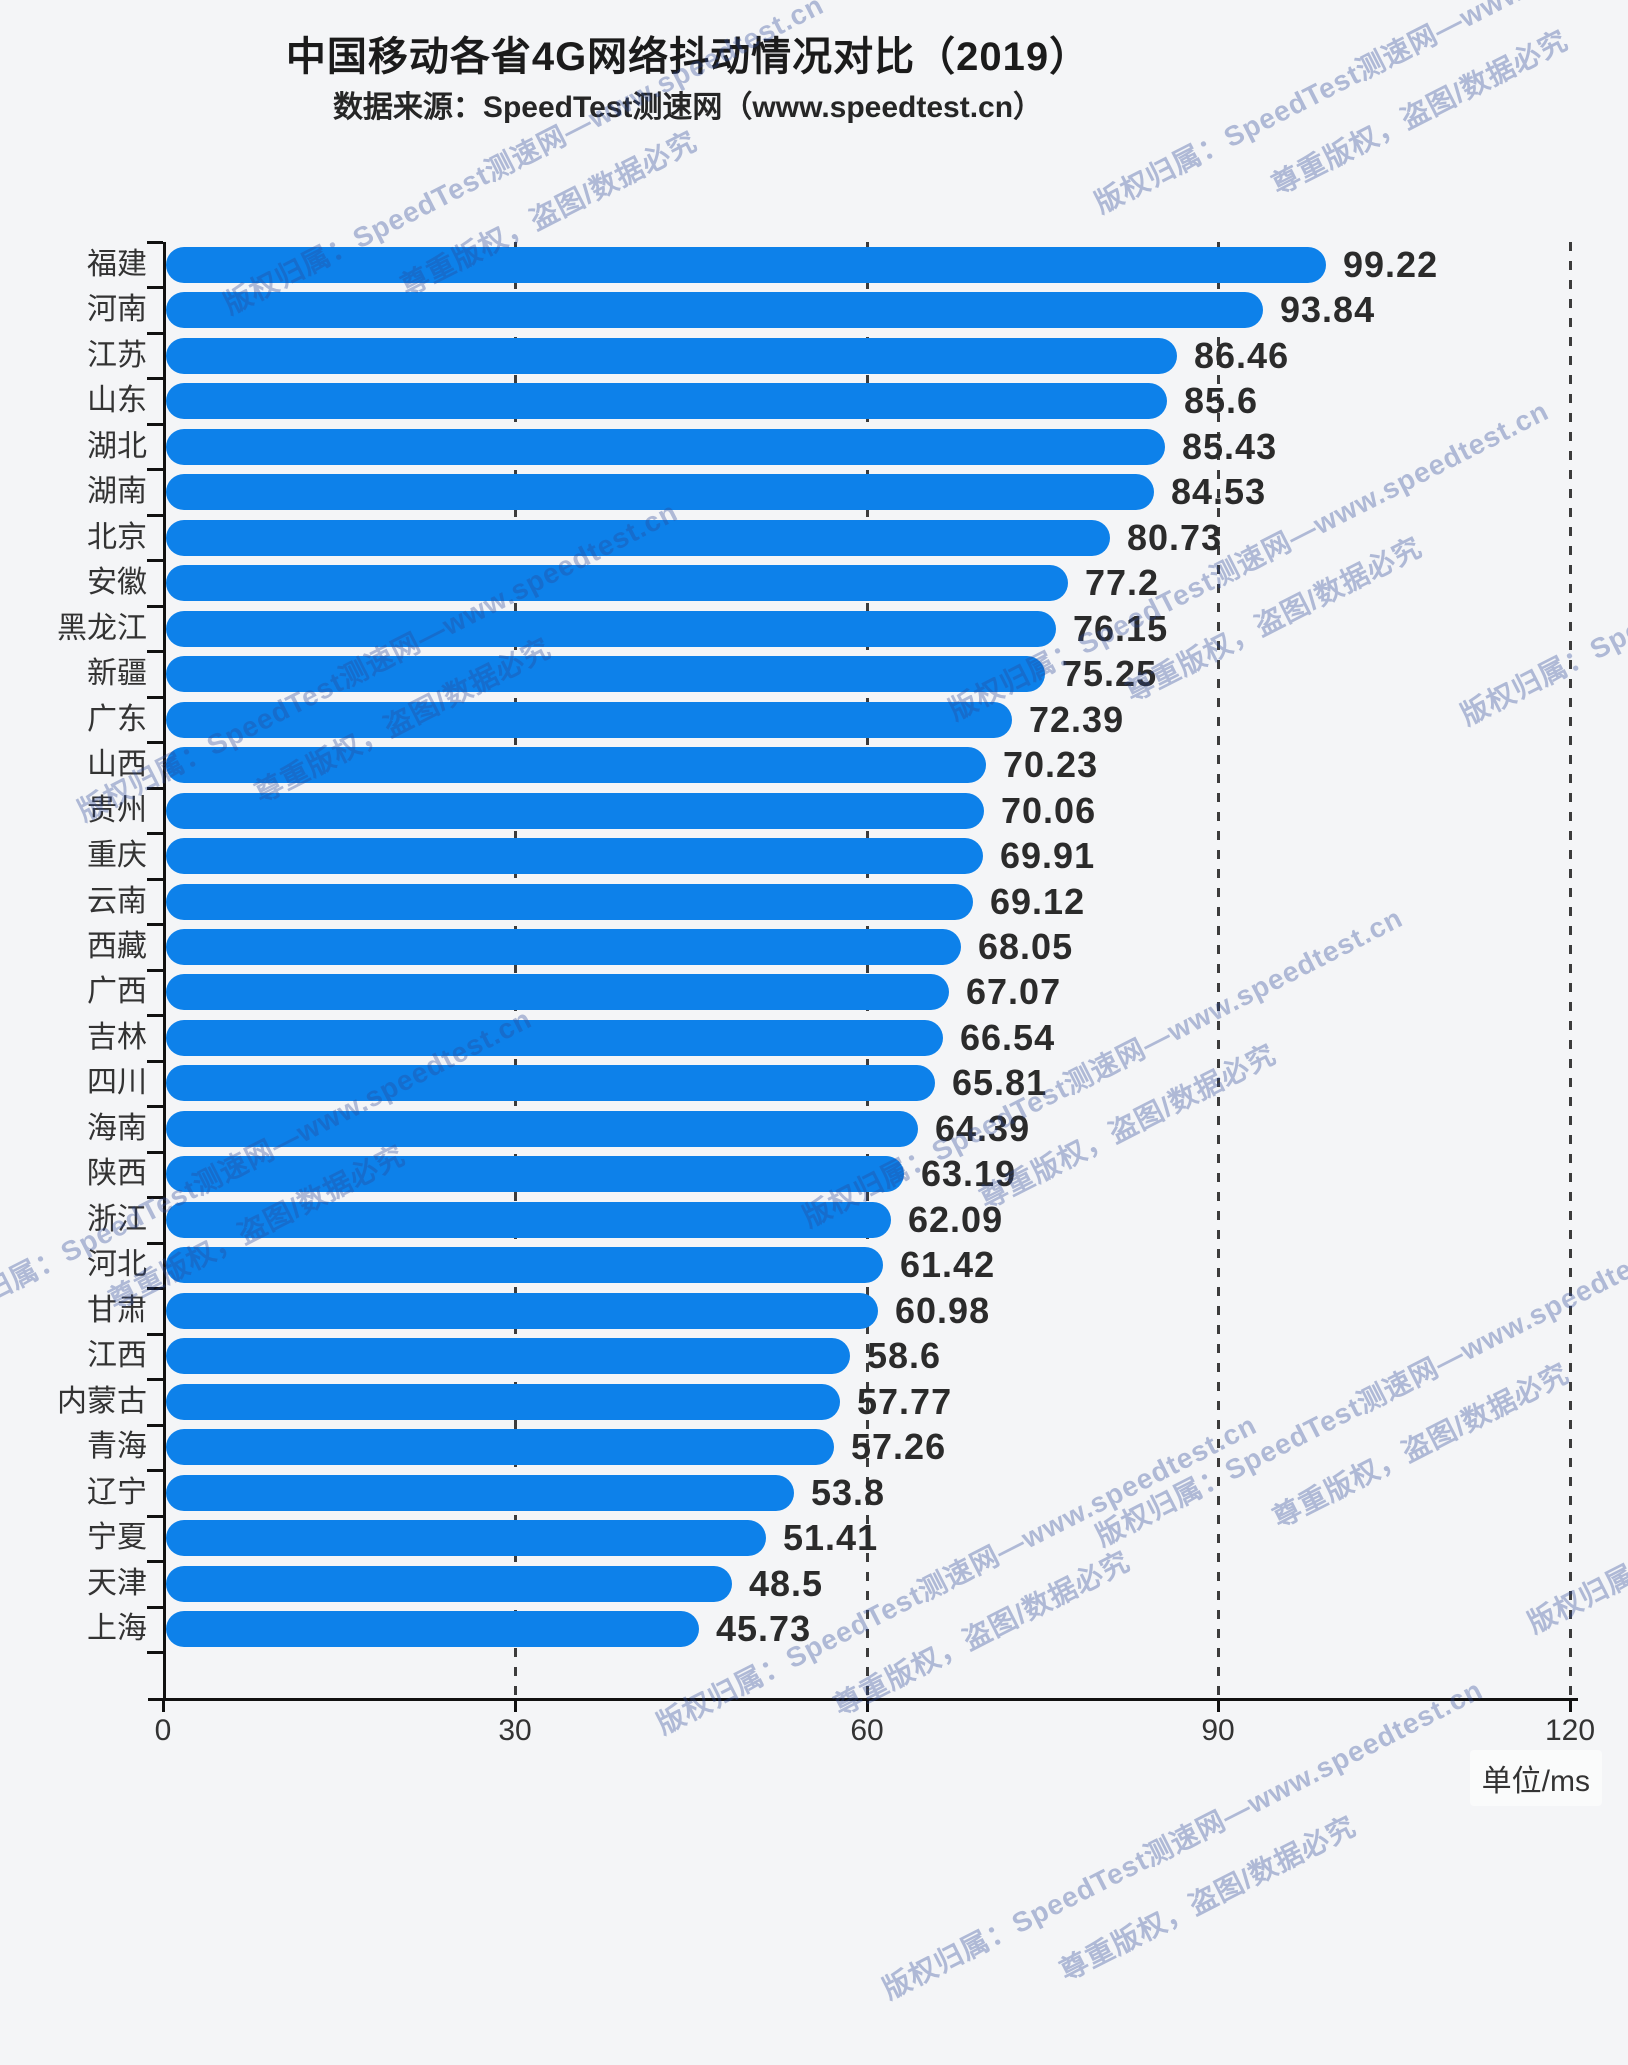 Image resolution: width=1628 pixels, height=2065 pixels. Describe the element at coordinates (117, 991) in the screenshot. I see `category-label: 广西` at that location.